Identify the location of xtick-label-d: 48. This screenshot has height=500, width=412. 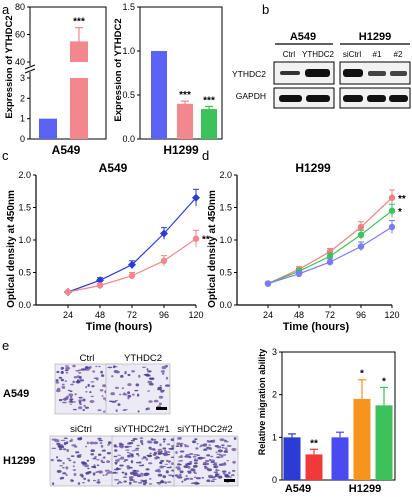
(299, 315).